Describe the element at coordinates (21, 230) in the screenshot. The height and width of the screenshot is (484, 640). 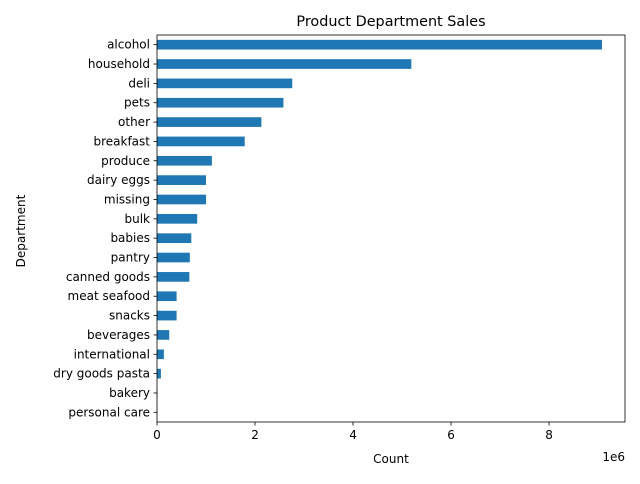
I see `y-axis-label: Department` at that location.